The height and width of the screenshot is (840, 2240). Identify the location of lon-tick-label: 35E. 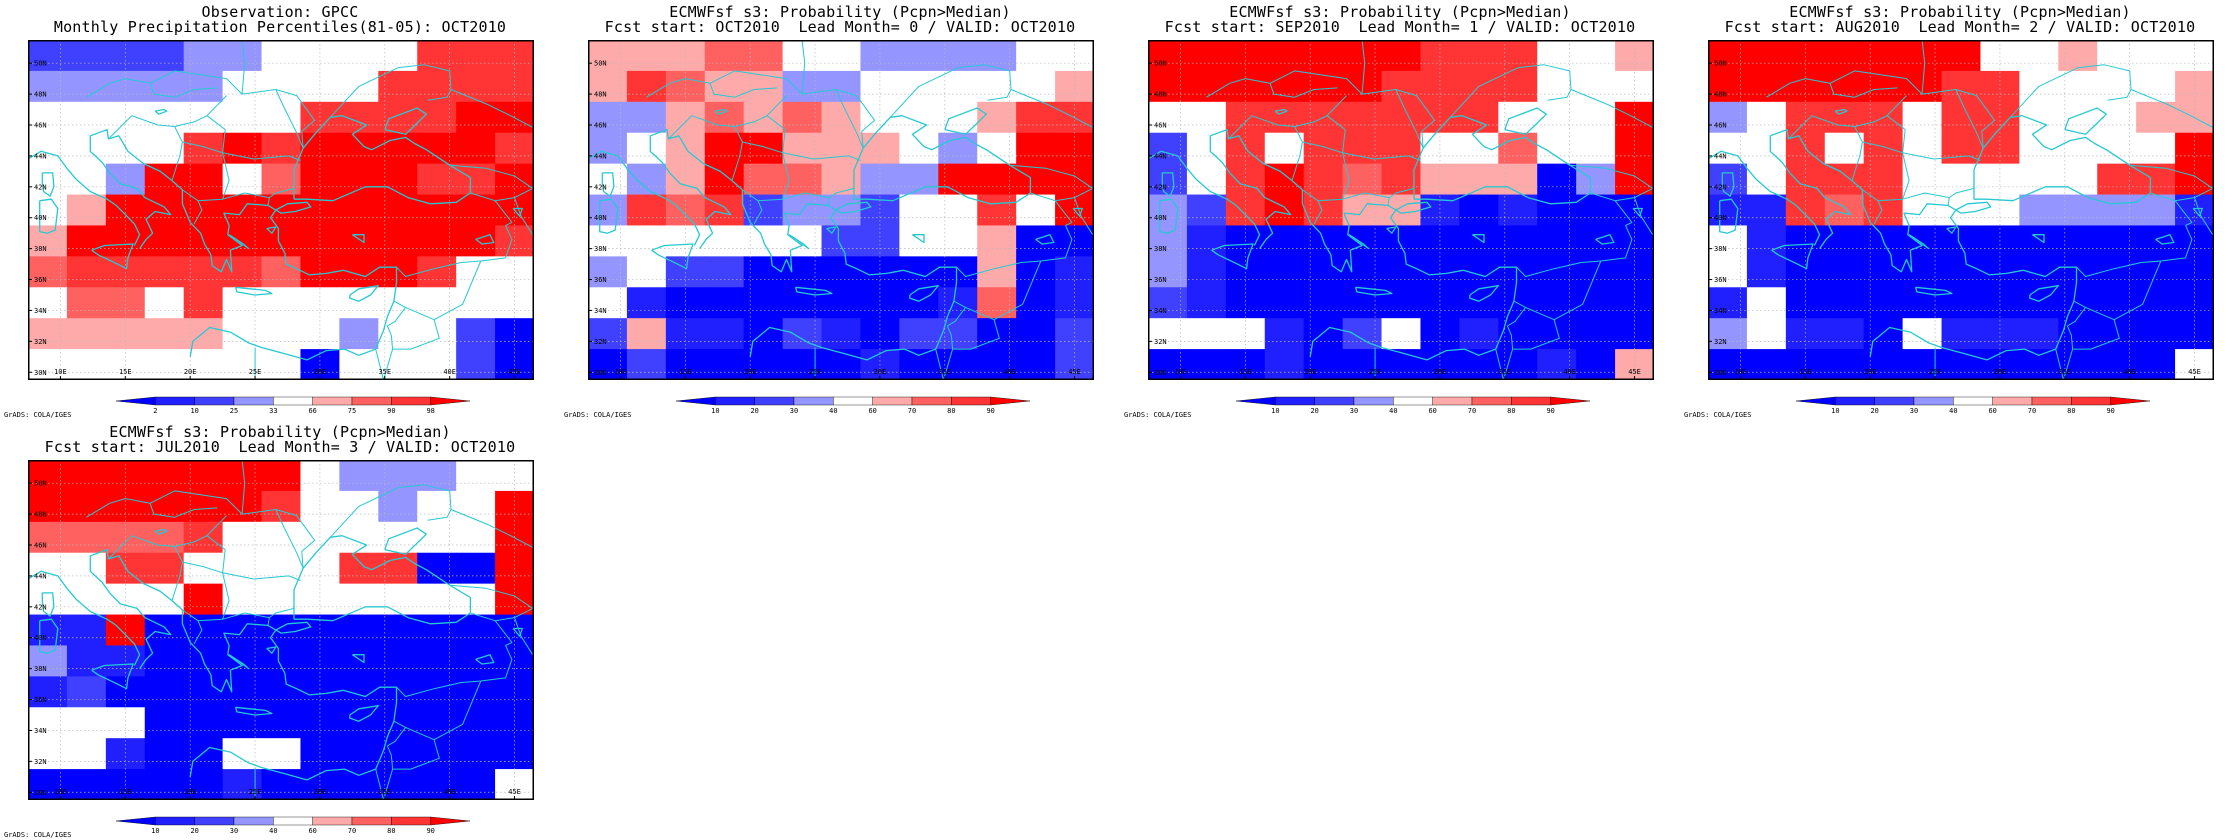
(384, 792).